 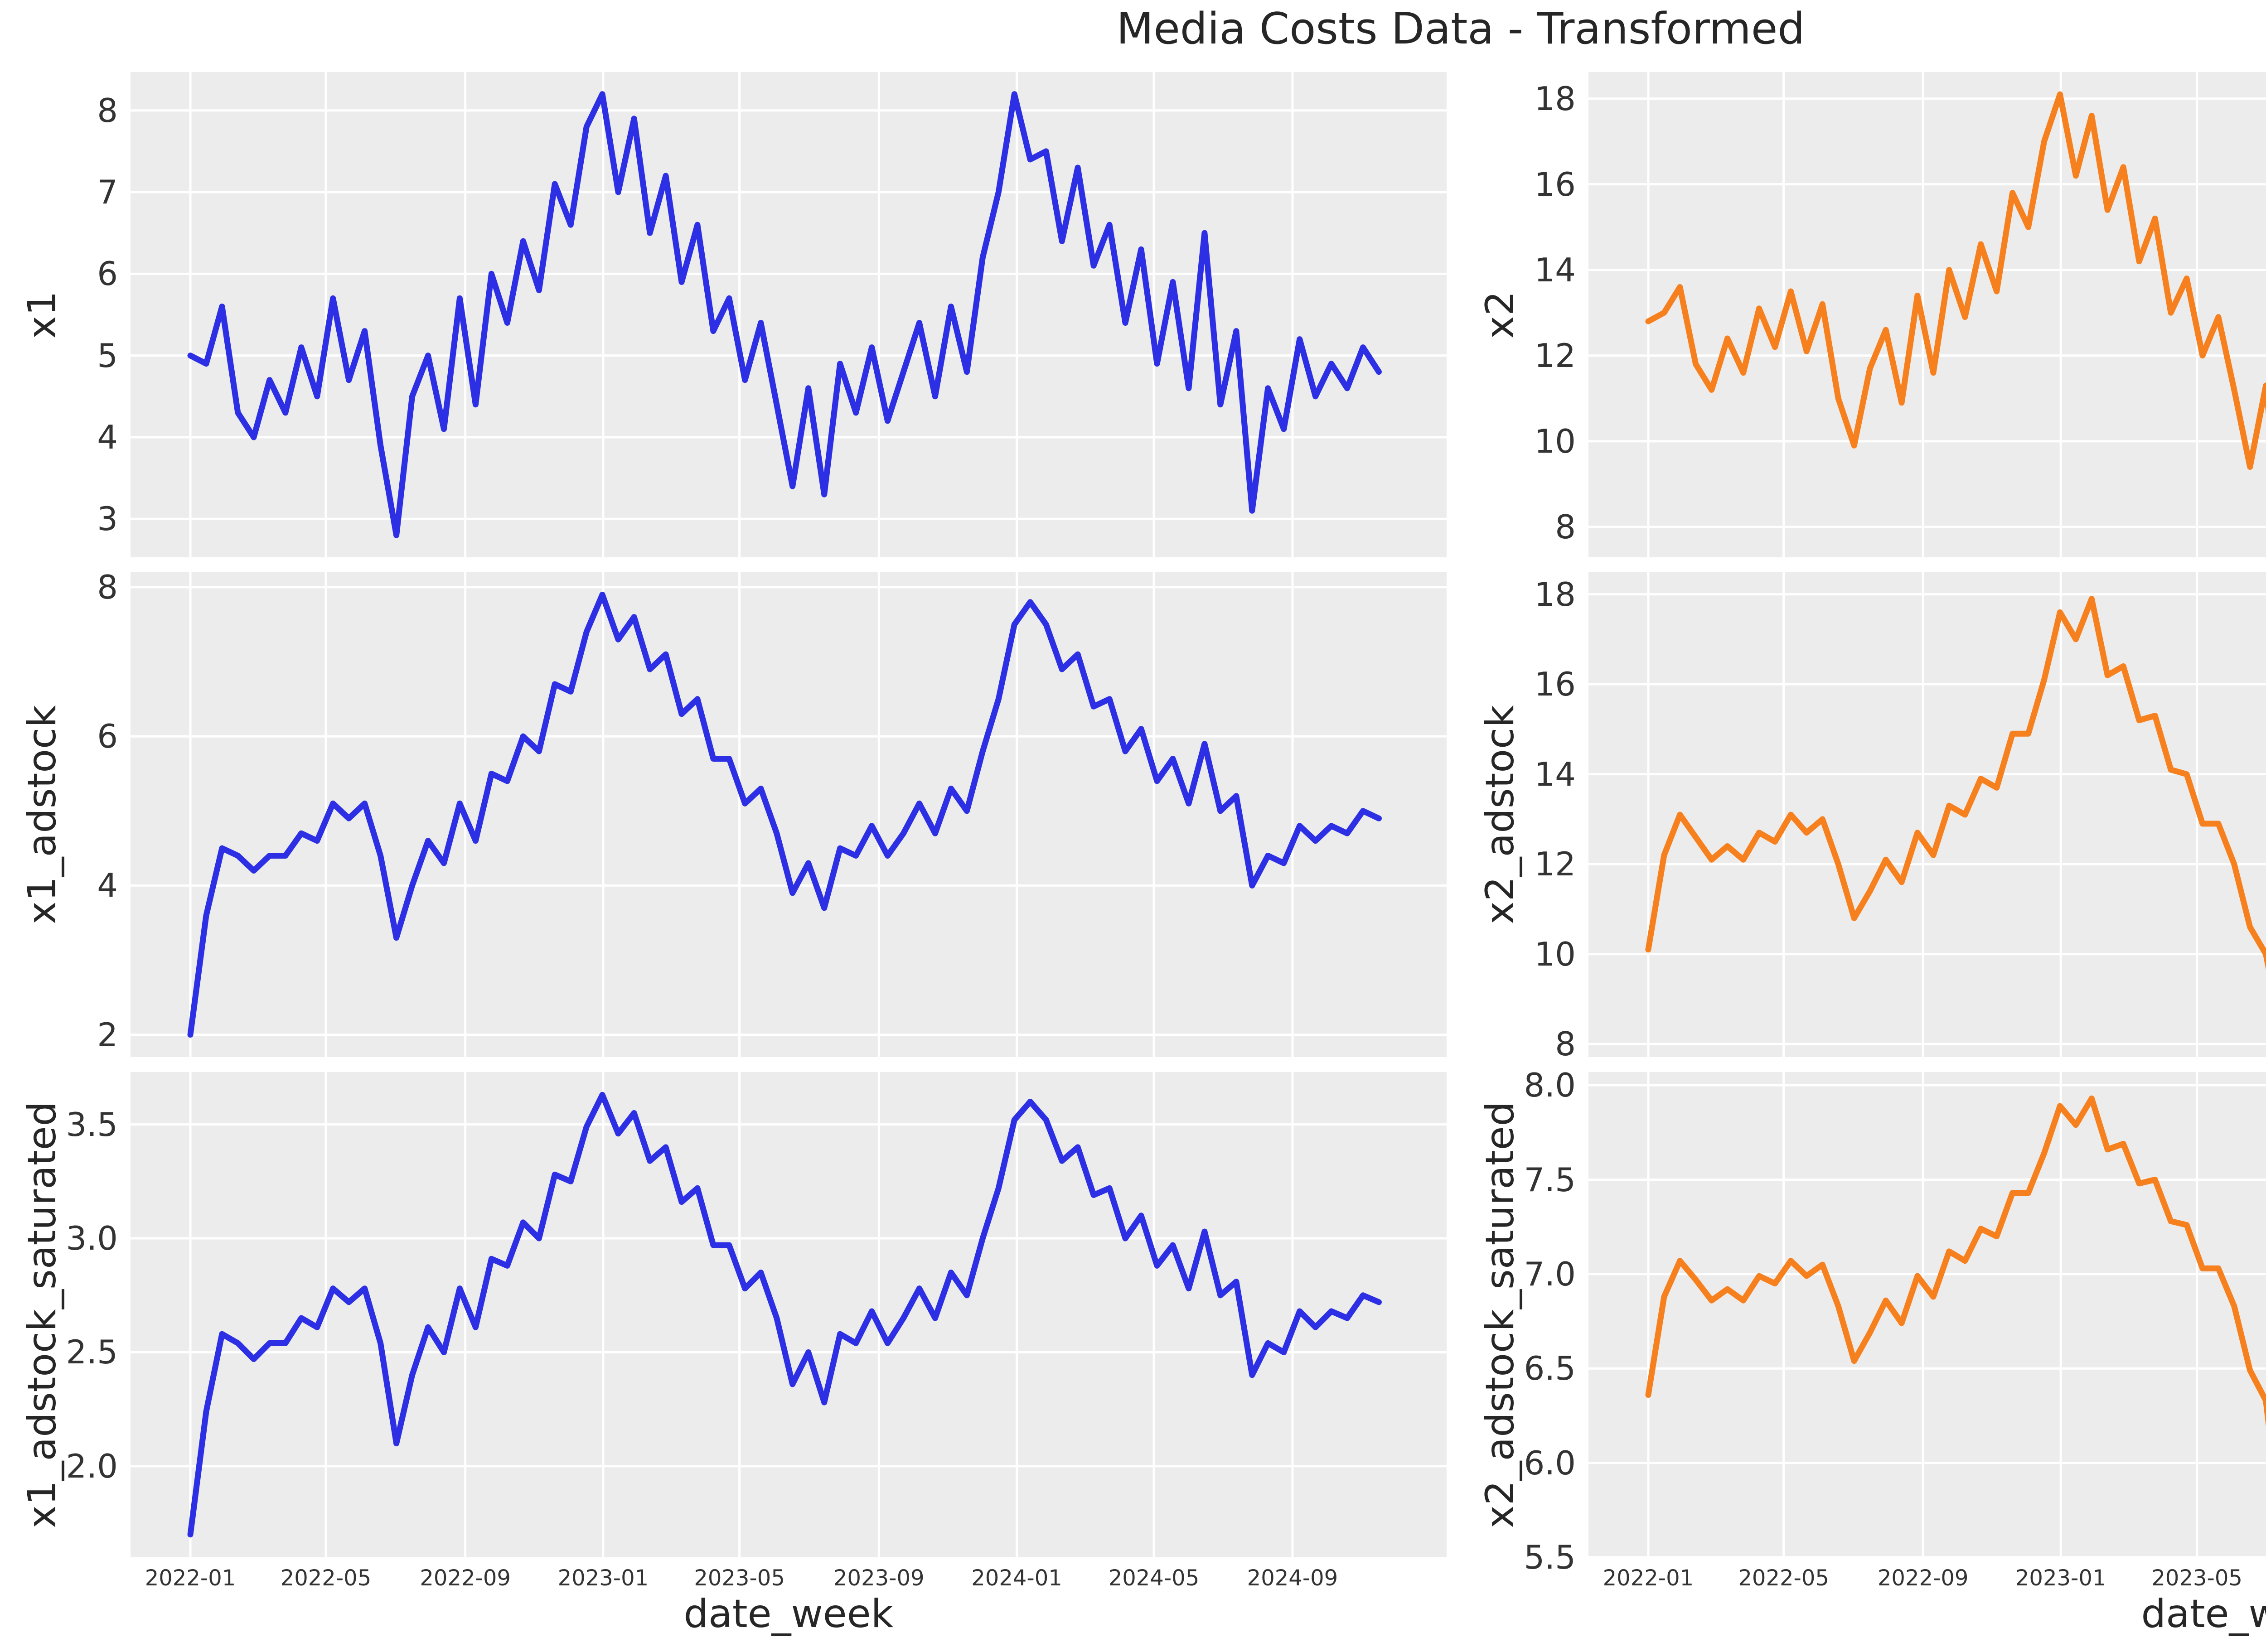 What do you see at coordinates (1500, 314) in the screenshot?
I see `y-axis-label-x2: x2` at bounding box center [1500, 314].